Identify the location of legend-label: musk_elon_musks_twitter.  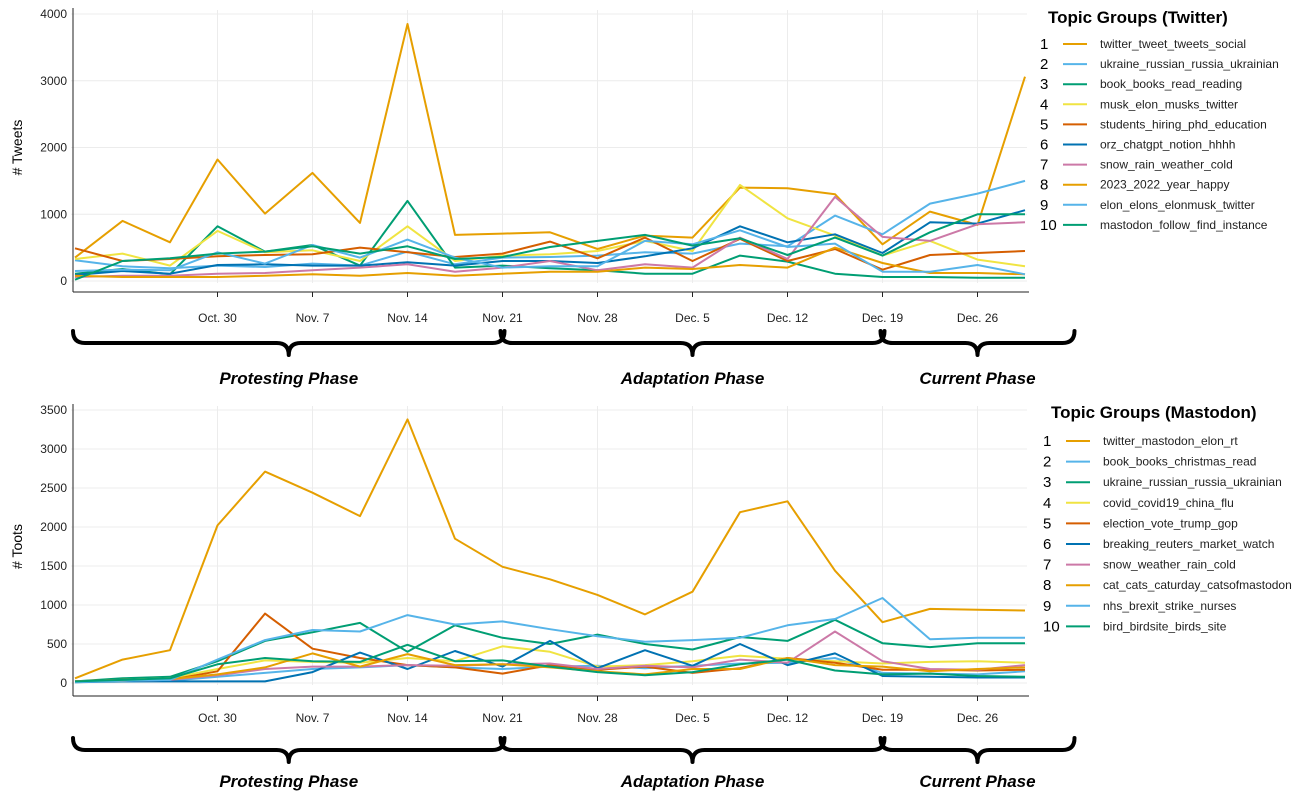
(1169, 104).